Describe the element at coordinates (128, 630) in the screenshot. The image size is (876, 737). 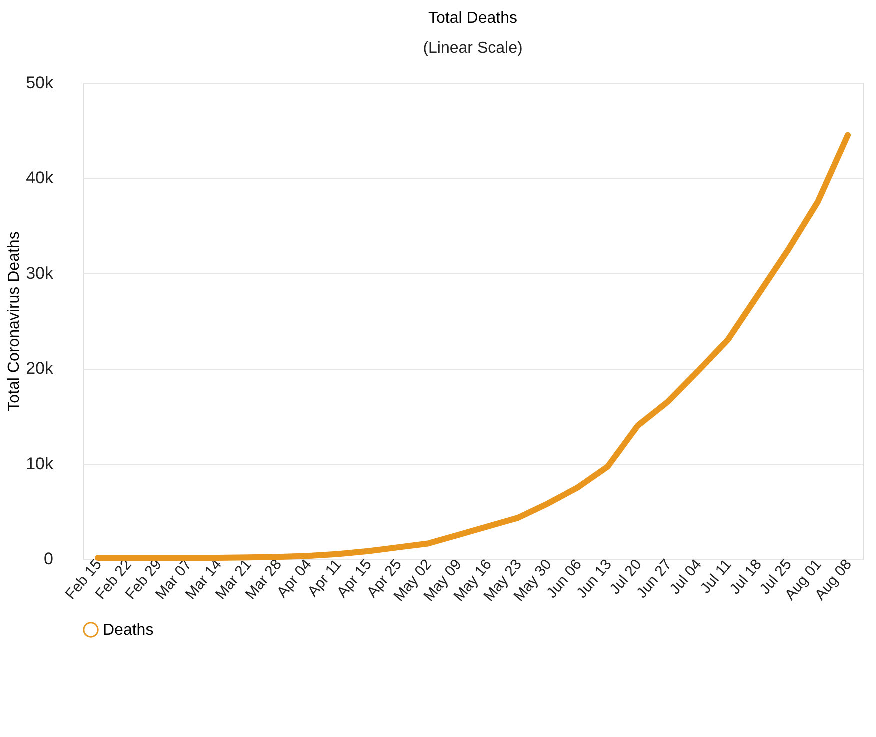
I see `legend-label: Deaths` at that location.